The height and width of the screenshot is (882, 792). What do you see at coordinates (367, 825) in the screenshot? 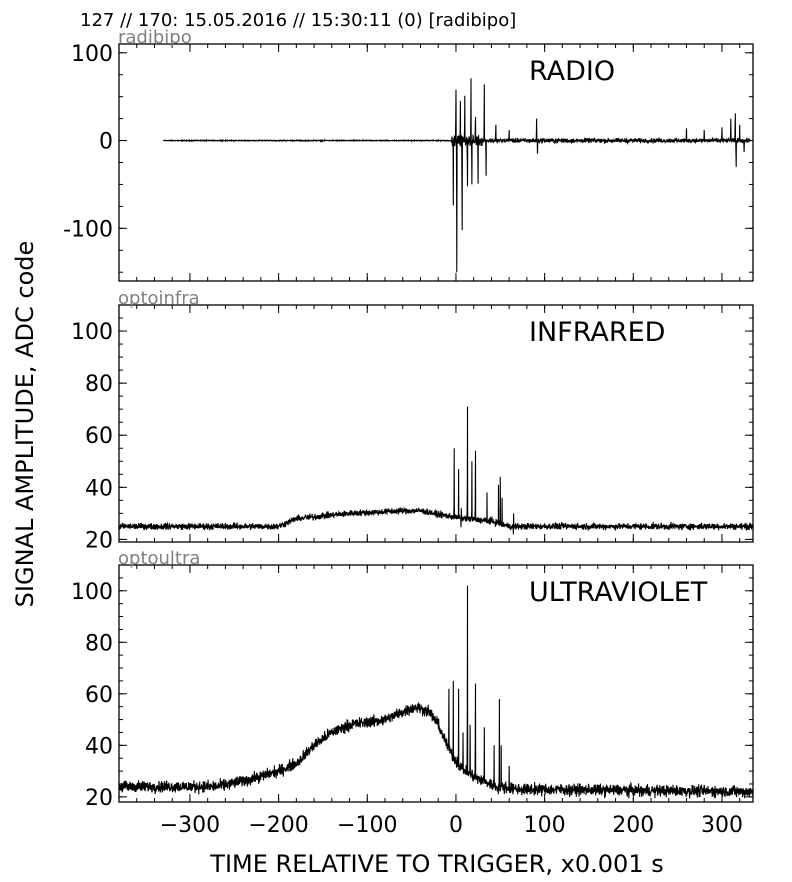
I see `x-tick-label: −100` at bounding box center [367, 825].